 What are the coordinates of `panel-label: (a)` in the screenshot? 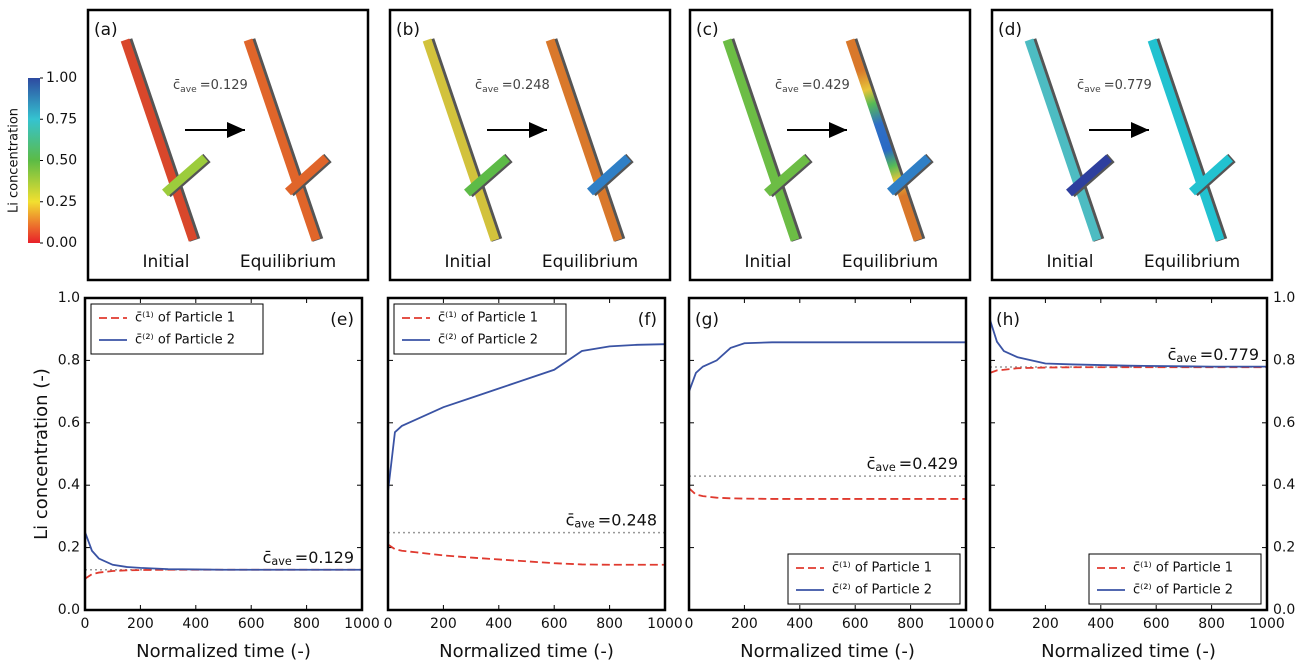 It's located at (106, 30).